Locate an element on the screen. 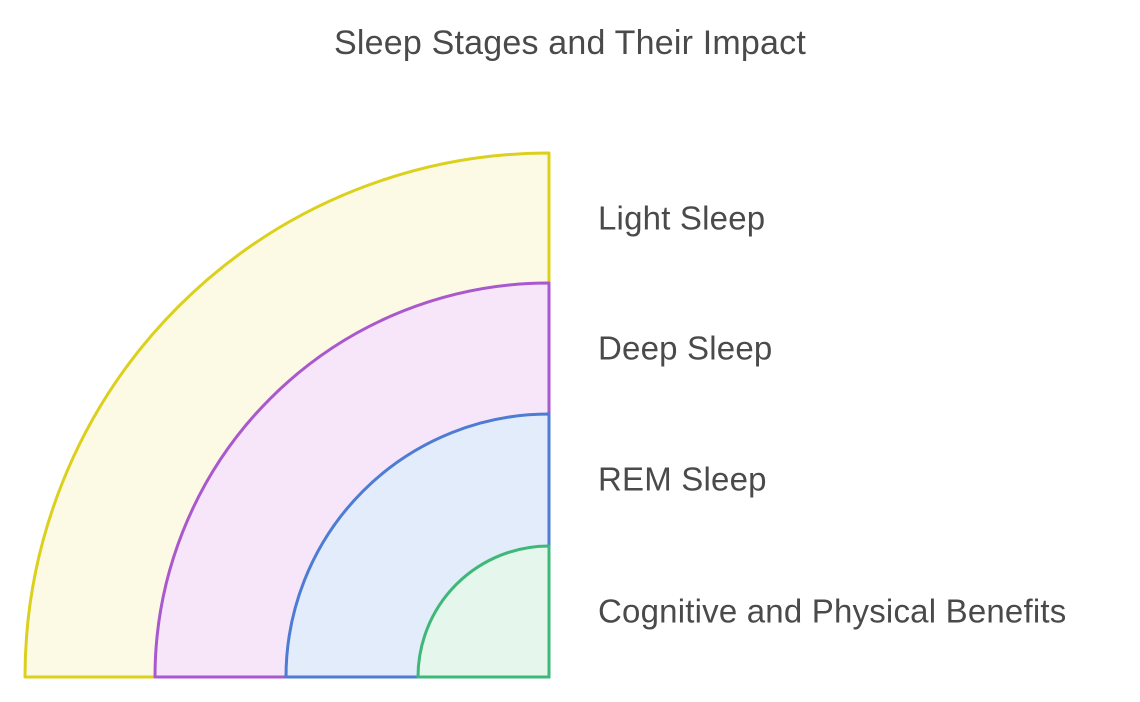 The image size is (1140, 702). ring-cognitive-and-physical-benefits is located at coordinates (483, 611).